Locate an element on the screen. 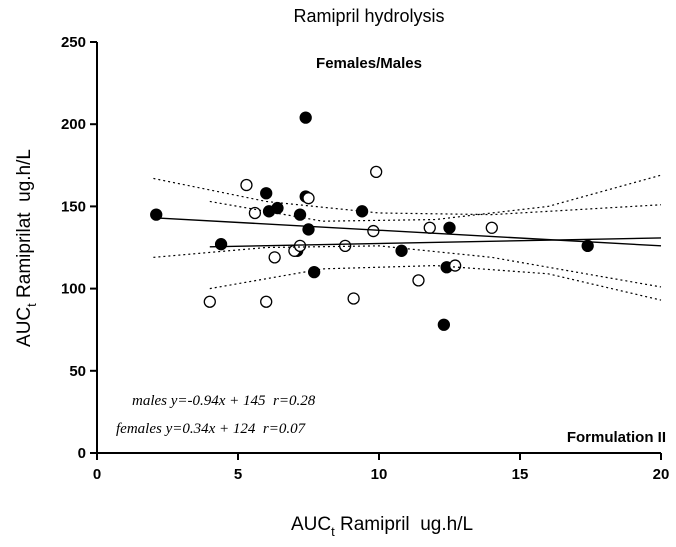 Image resolution: width=676 pixels, height=547 pixels. chart-title: Ramipril hydrolysis is located at coordinates (368, 16).